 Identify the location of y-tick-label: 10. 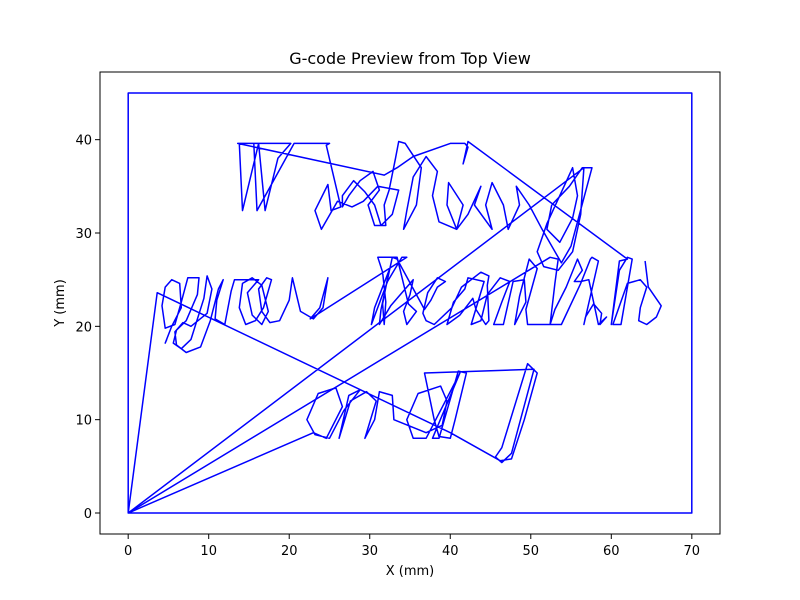
(83, 421).